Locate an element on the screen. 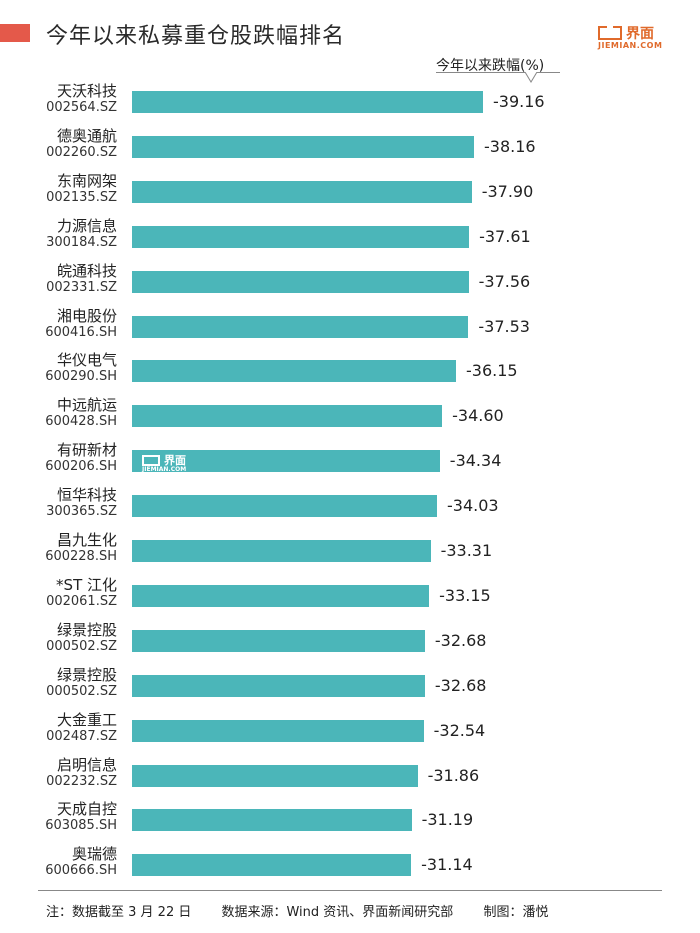  chart-row: 德奥通航 002260.SZ -38.16 is located at coordinates (350, 146).